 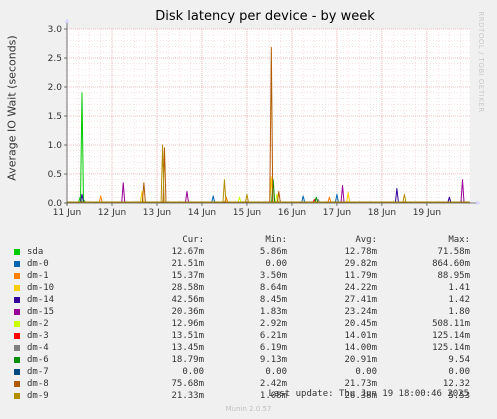 I want to click on y-tick-label: 1.5, so click(x=55, y=117).